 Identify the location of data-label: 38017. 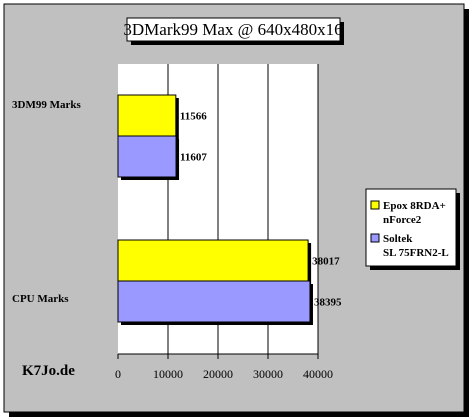
(326, 262).